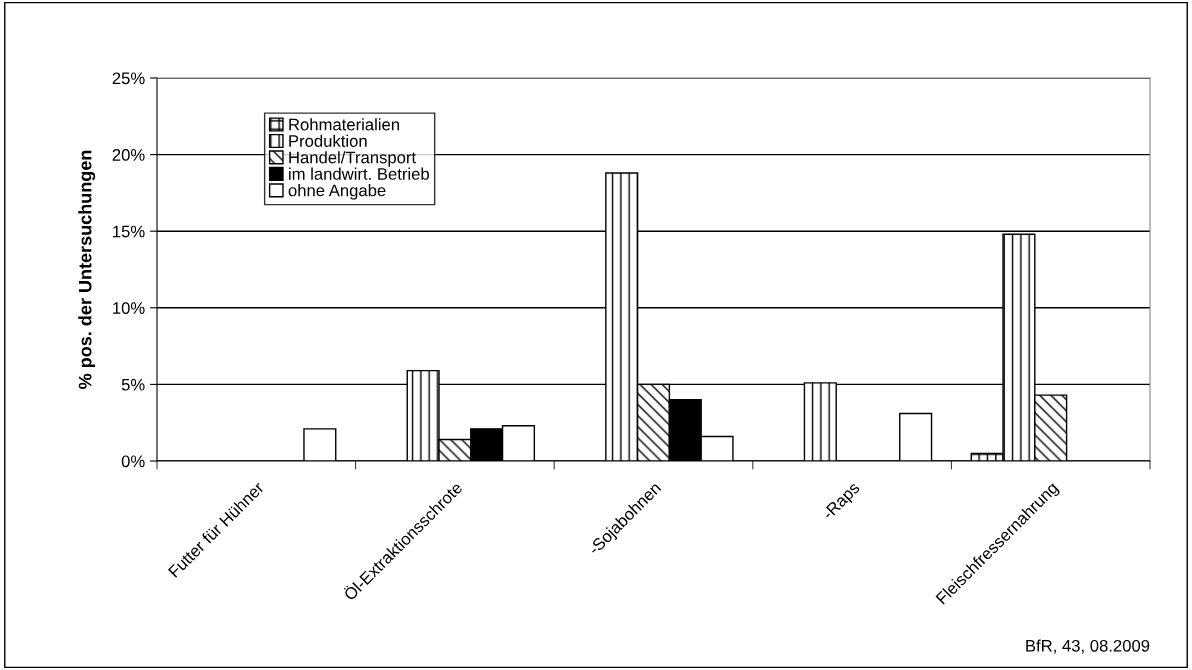  What do you see at coordinates (1088, 646) in the screenshot?
I see `text: BfR, 43, 08.2009` at bounding box center [1088, 646].